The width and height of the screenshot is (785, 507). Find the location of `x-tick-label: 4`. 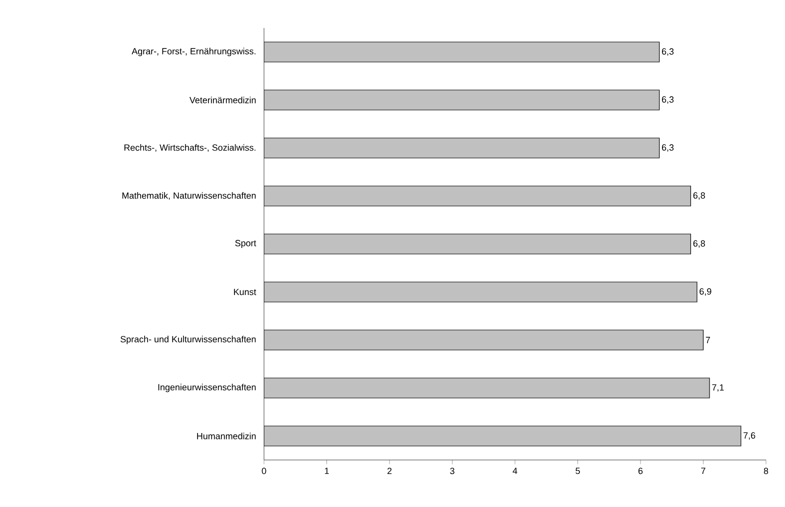

x-tick-label: 4 is located at coordinates (515, 471).